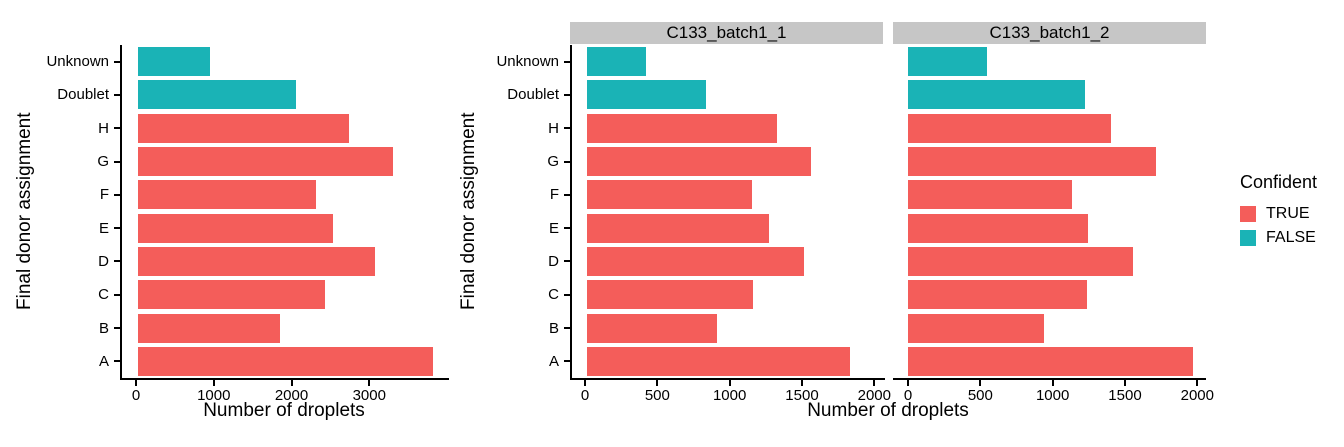 Image resolution: width=1344 pixels, height=447 pixels. I want to click on bar-g, so click(1032, 162).